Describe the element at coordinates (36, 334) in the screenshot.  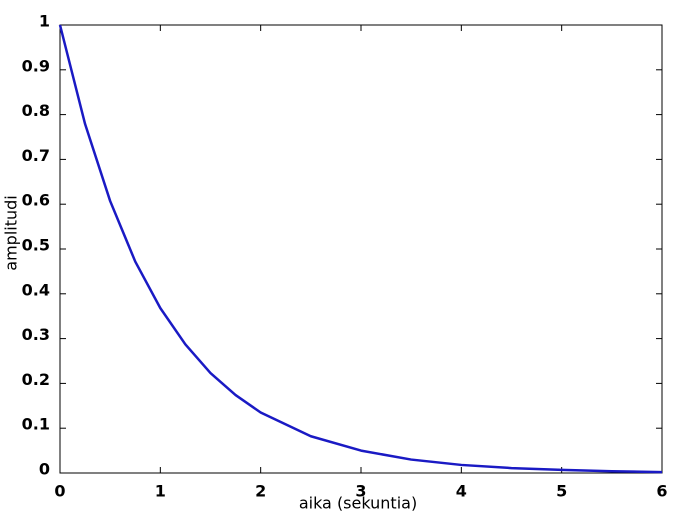
I see `y-tick-label: 0.3` at that location.